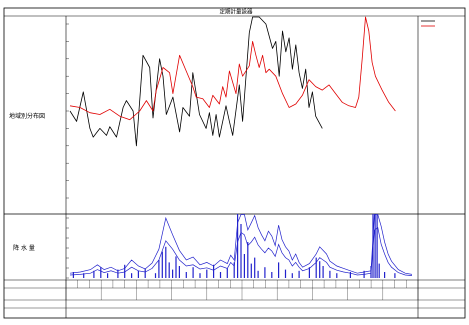  I want to click on lower-y-axis-ticks, so click(67, 248).